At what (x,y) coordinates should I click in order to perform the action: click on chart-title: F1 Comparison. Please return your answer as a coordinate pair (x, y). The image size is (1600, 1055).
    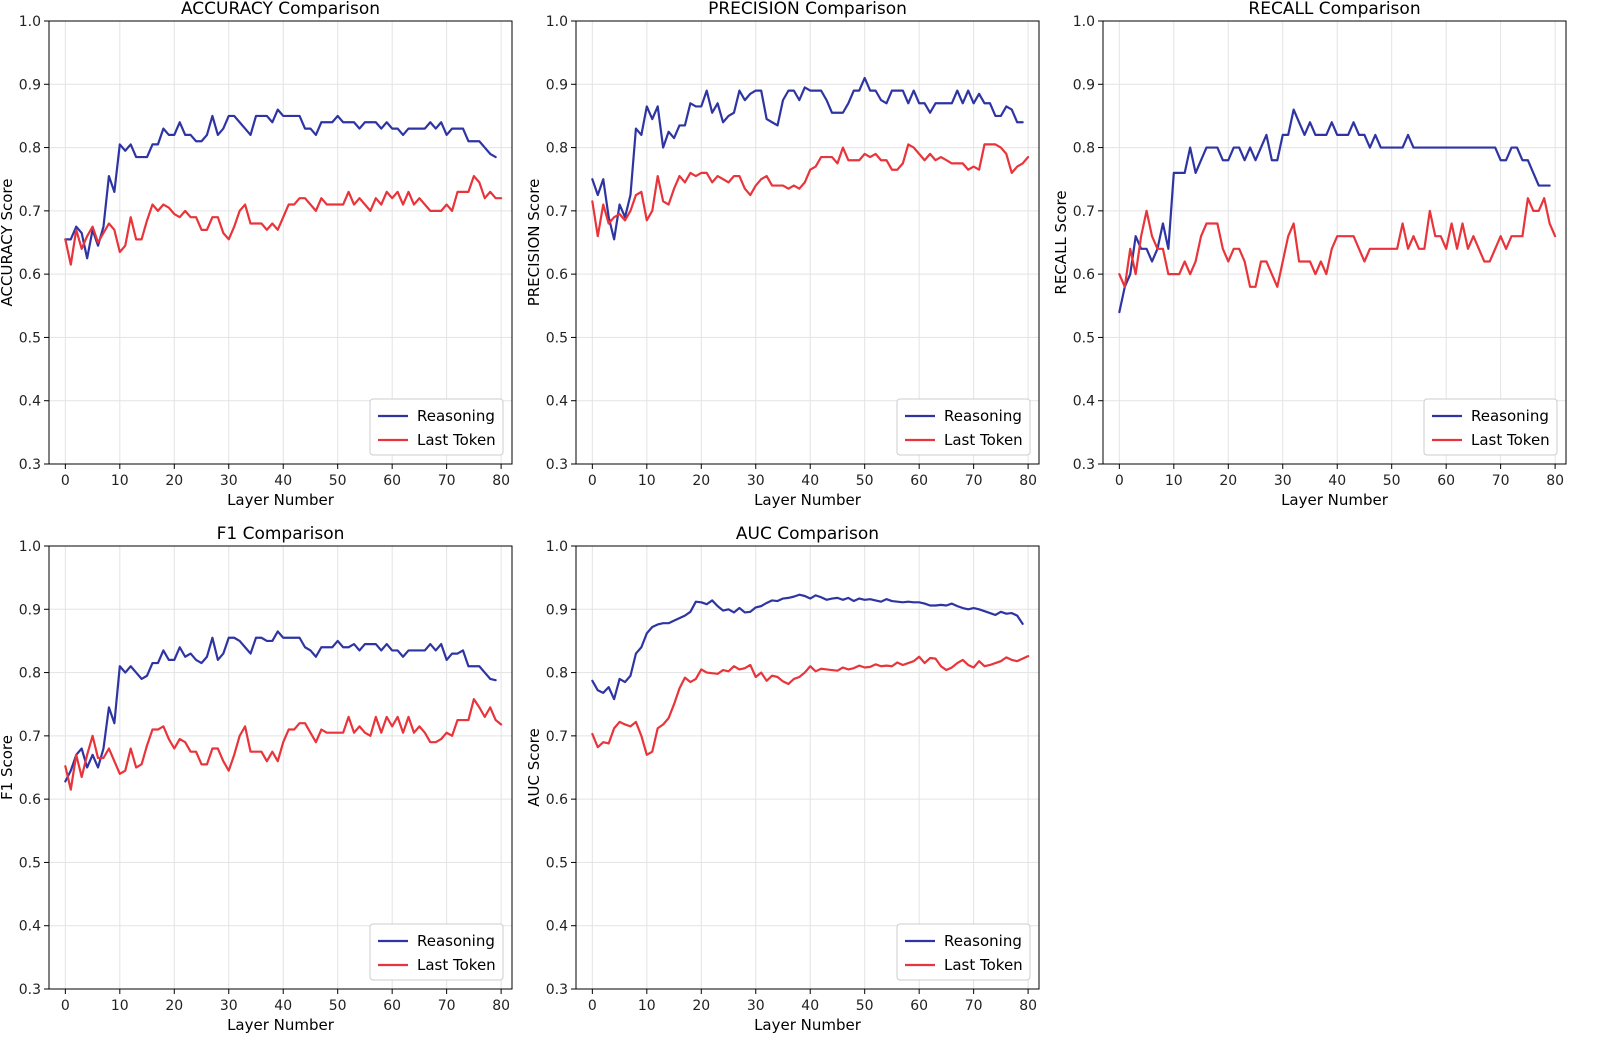
    Looking at the image, I should click on (281, 534).